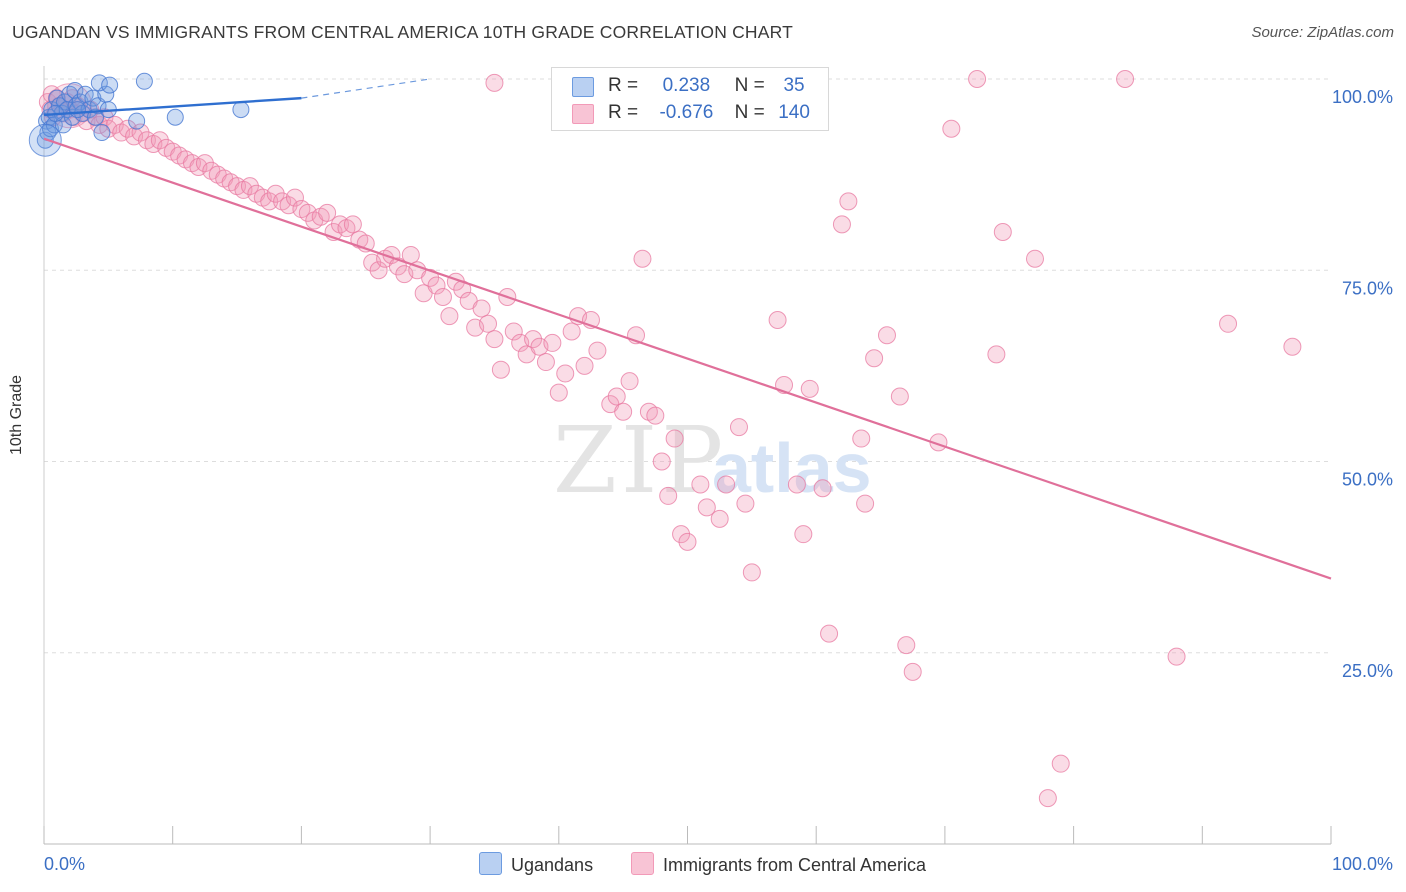 The image size is (1406, 892). Describe the element at coordinates (366, 88) in the screenshot. I see `trend-line-ugandans-extension` at that location.